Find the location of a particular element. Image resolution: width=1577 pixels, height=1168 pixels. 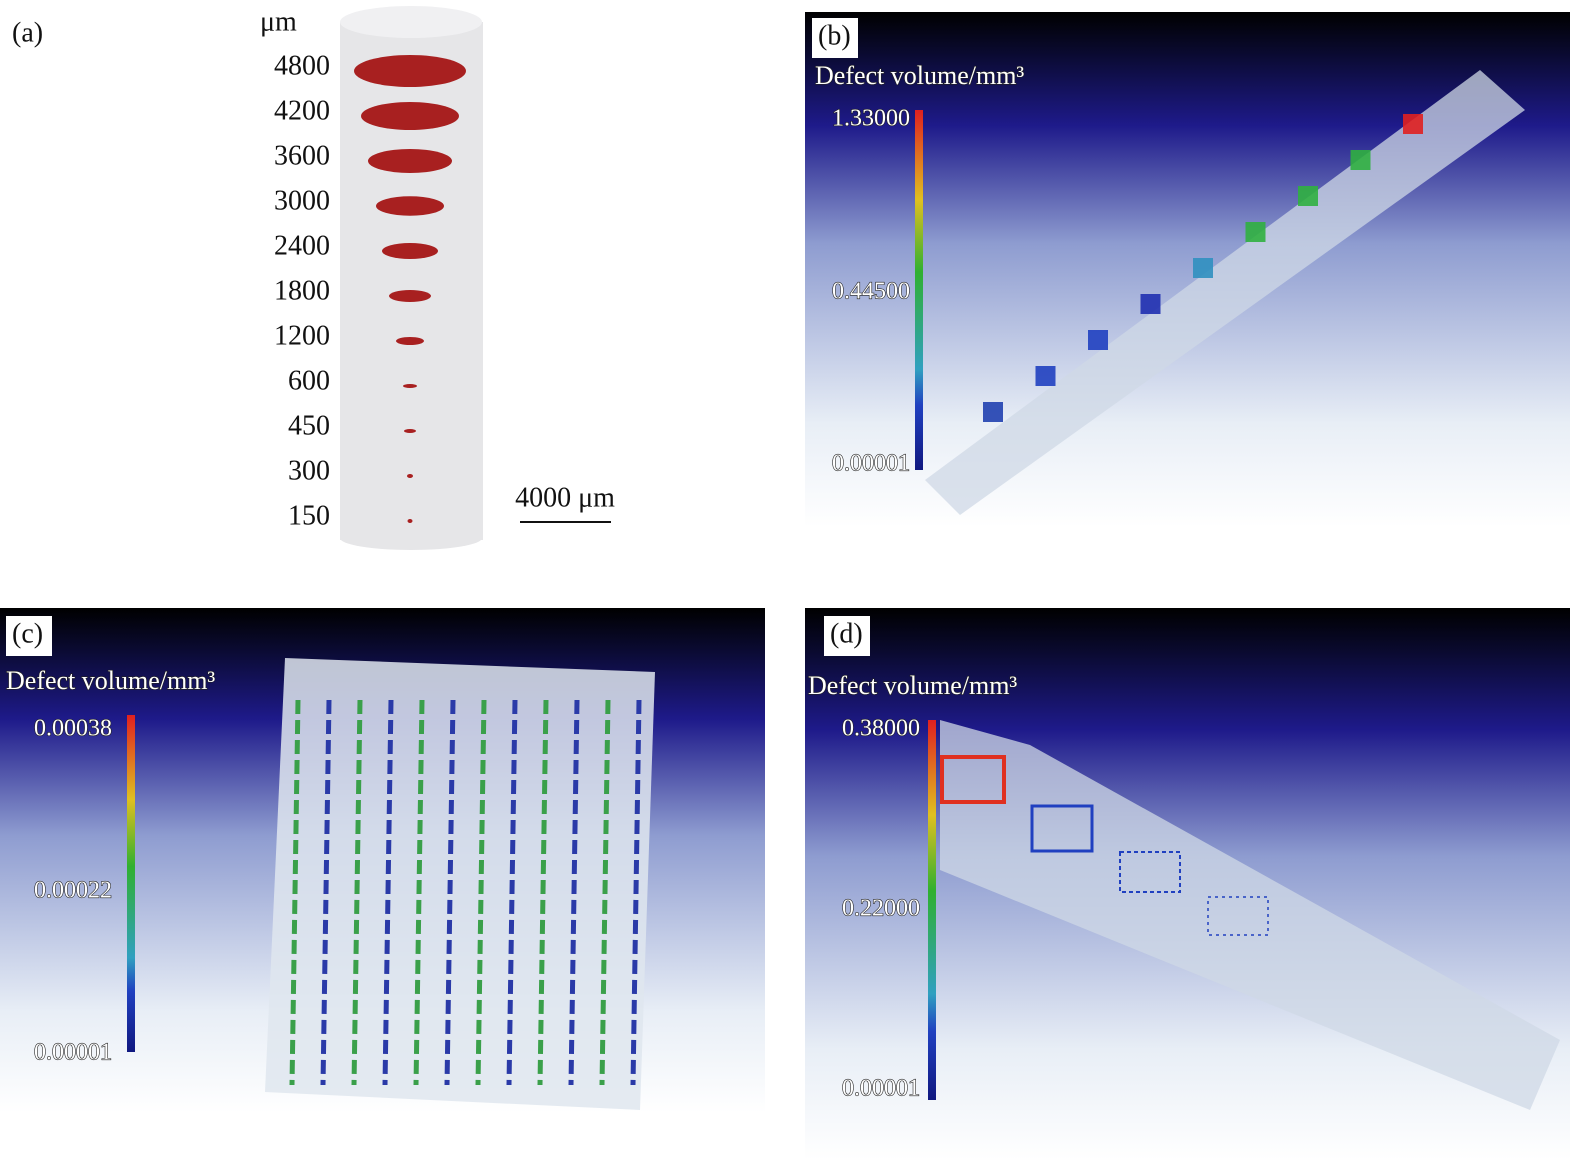

panel-label: (d) is located at coordinates (846, 633).